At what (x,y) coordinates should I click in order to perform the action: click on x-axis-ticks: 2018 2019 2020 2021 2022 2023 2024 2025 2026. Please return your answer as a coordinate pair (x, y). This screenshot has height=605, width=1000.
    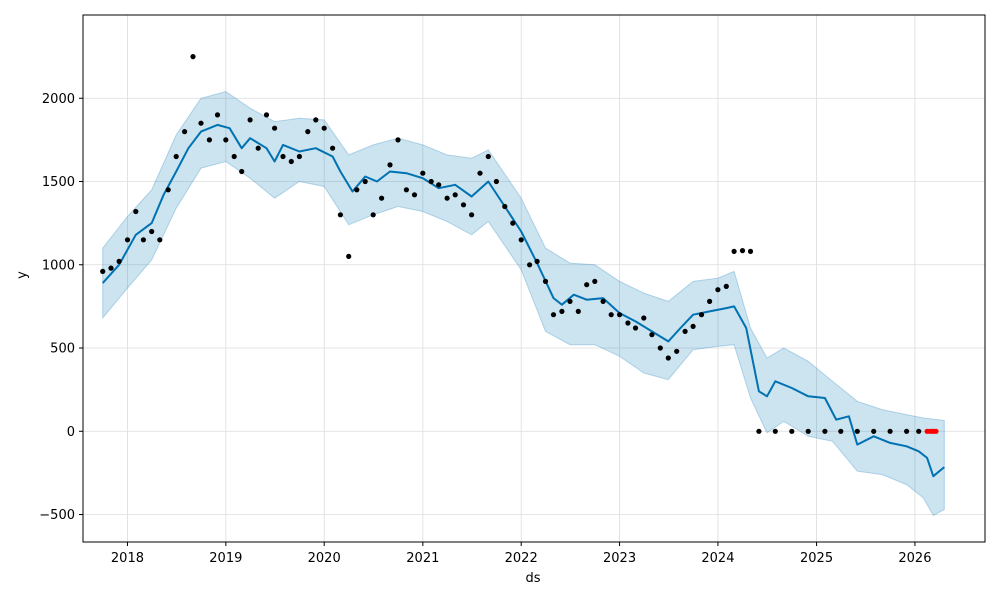
    Looking at the image, I should click on (521, 554).